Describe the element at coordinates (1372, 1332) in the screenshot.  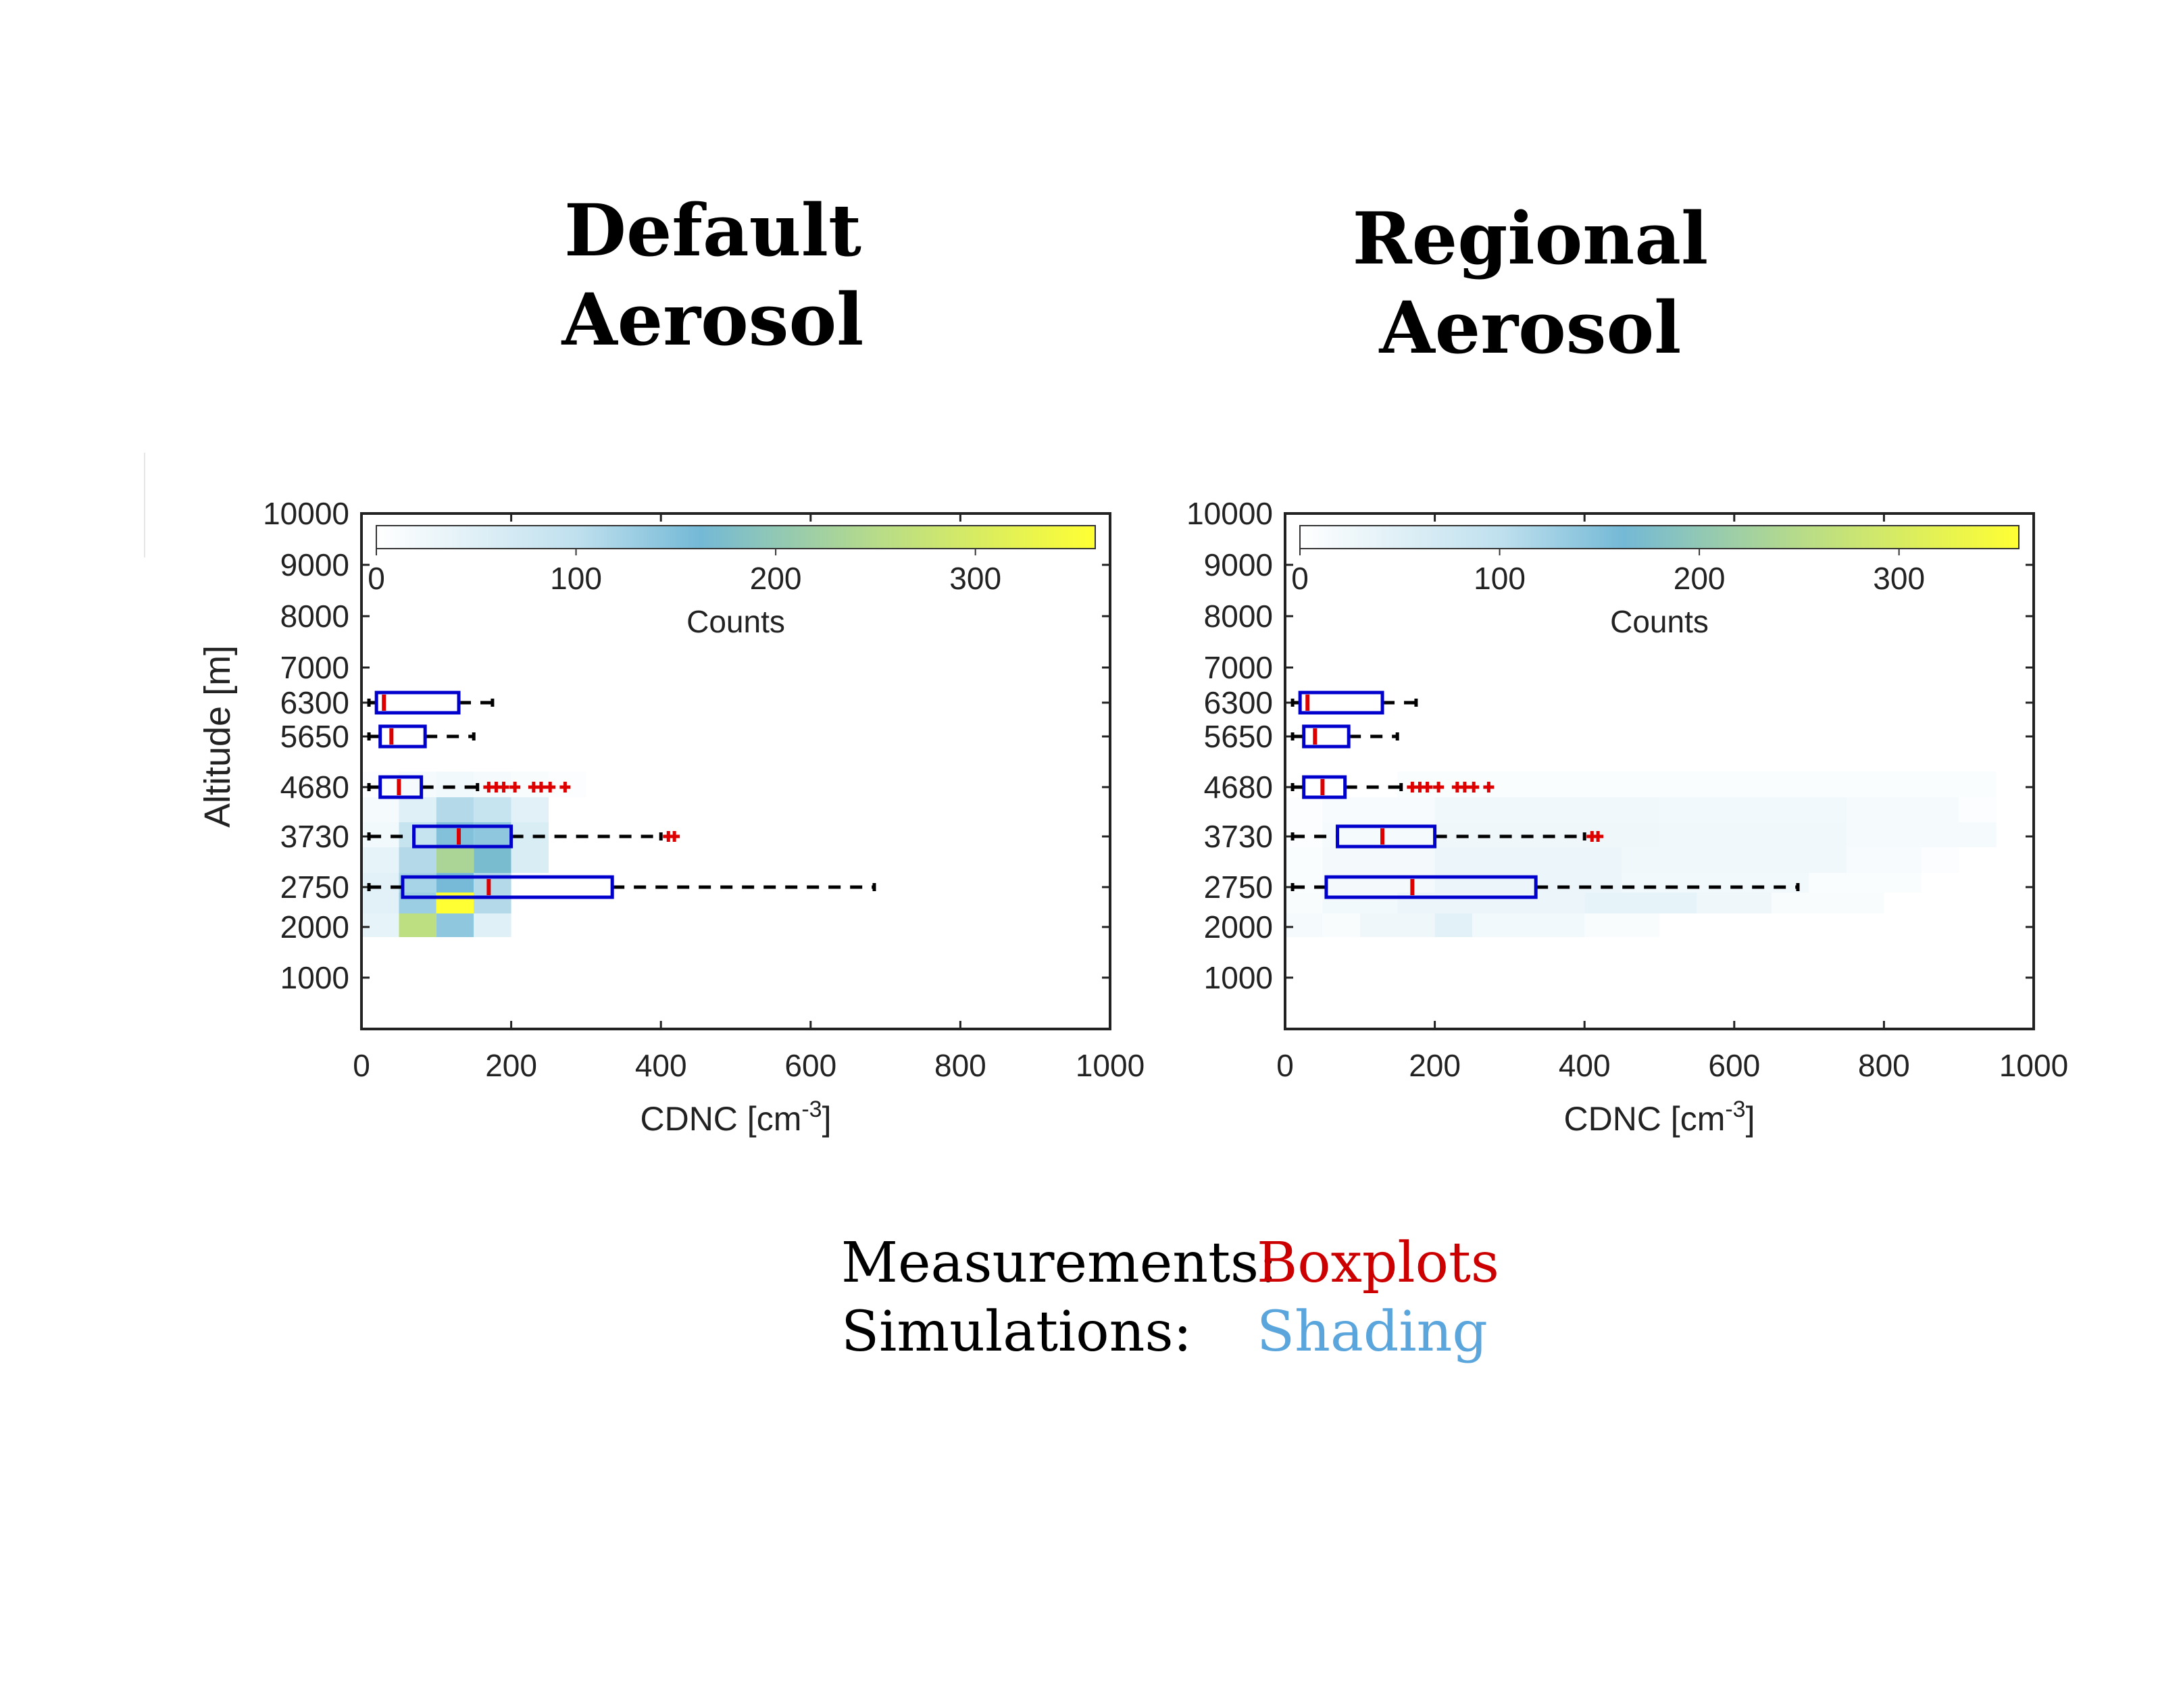
I see `simulations-value: Shading` at that location.